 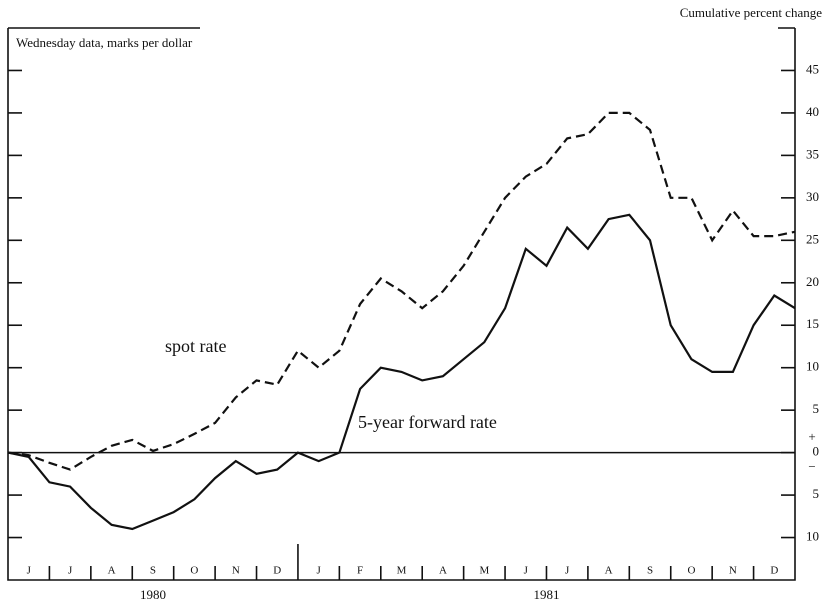 I want to click on y-tick-label: 15, so click(x=812, y=323).